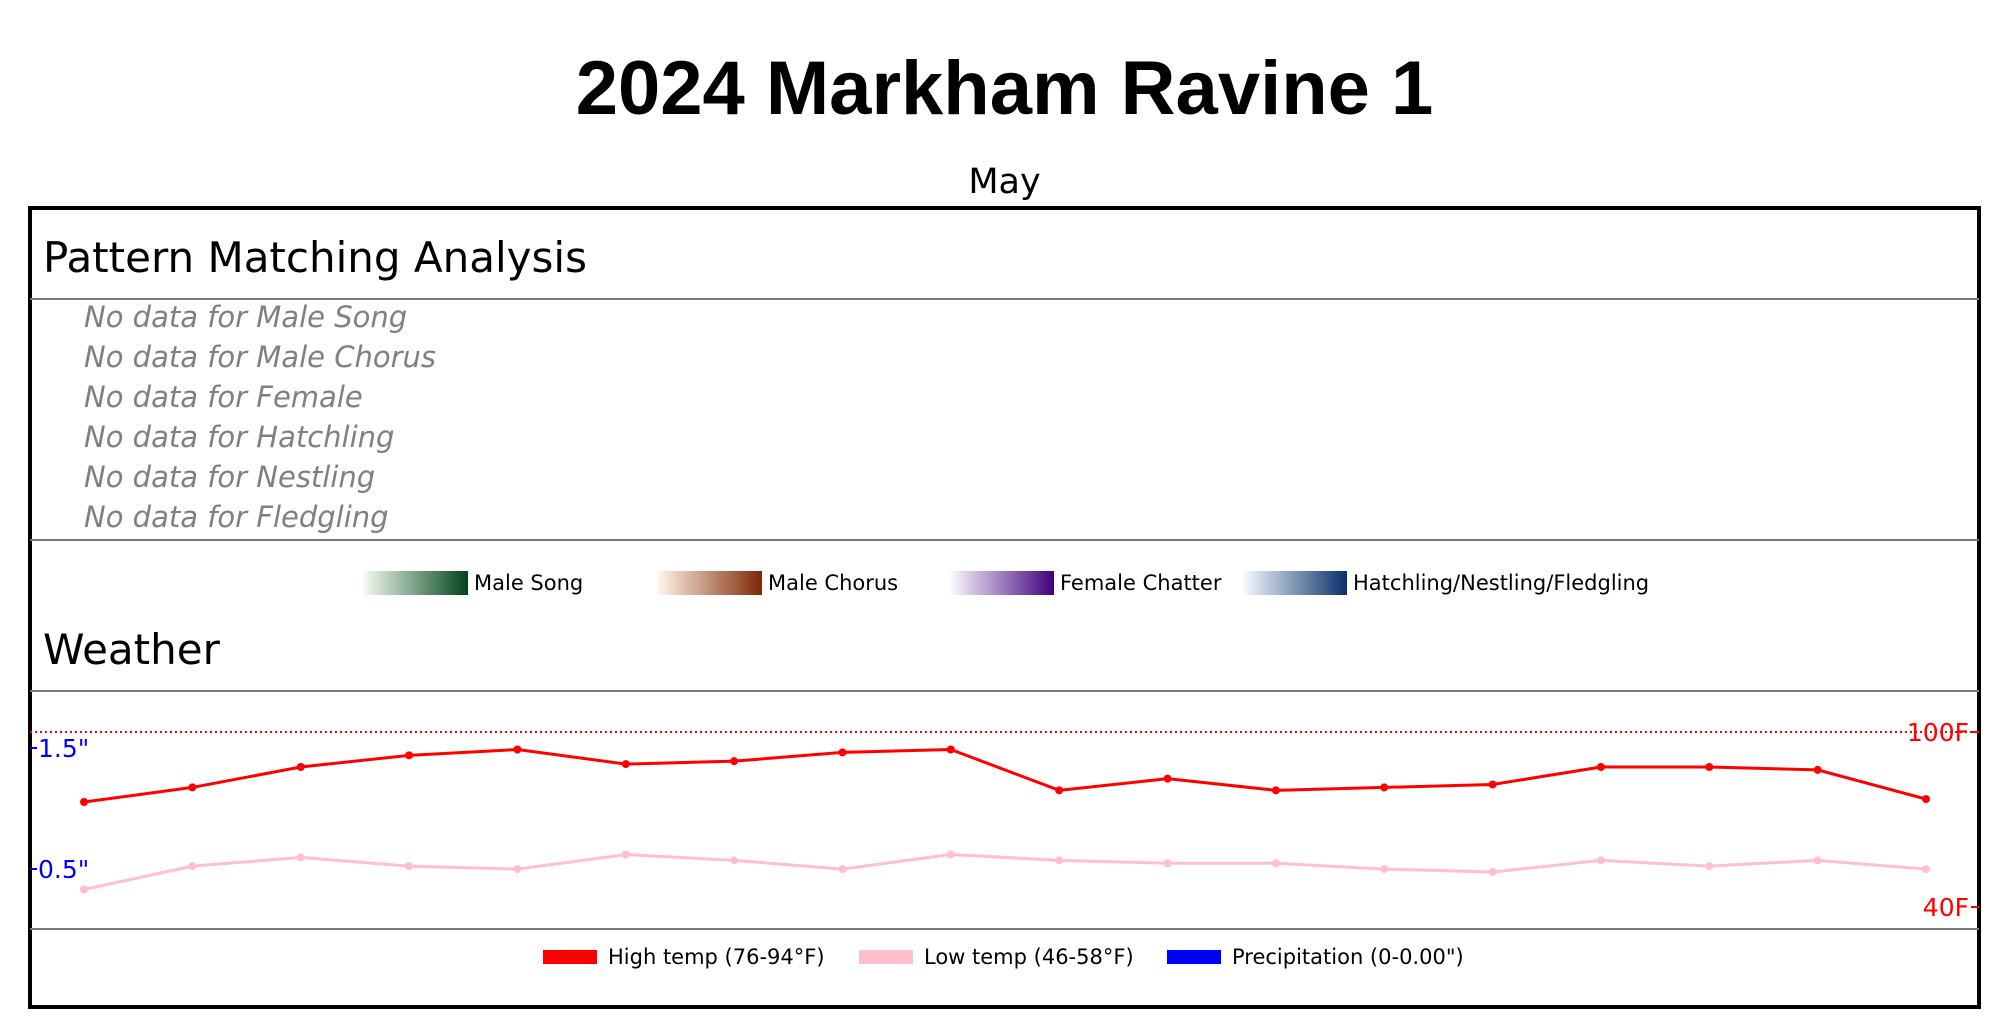 The width and height of the screenshot is (2009, 1030). I want to click on no-data-fledgling: No data for Fledgling, so click(236, 517).